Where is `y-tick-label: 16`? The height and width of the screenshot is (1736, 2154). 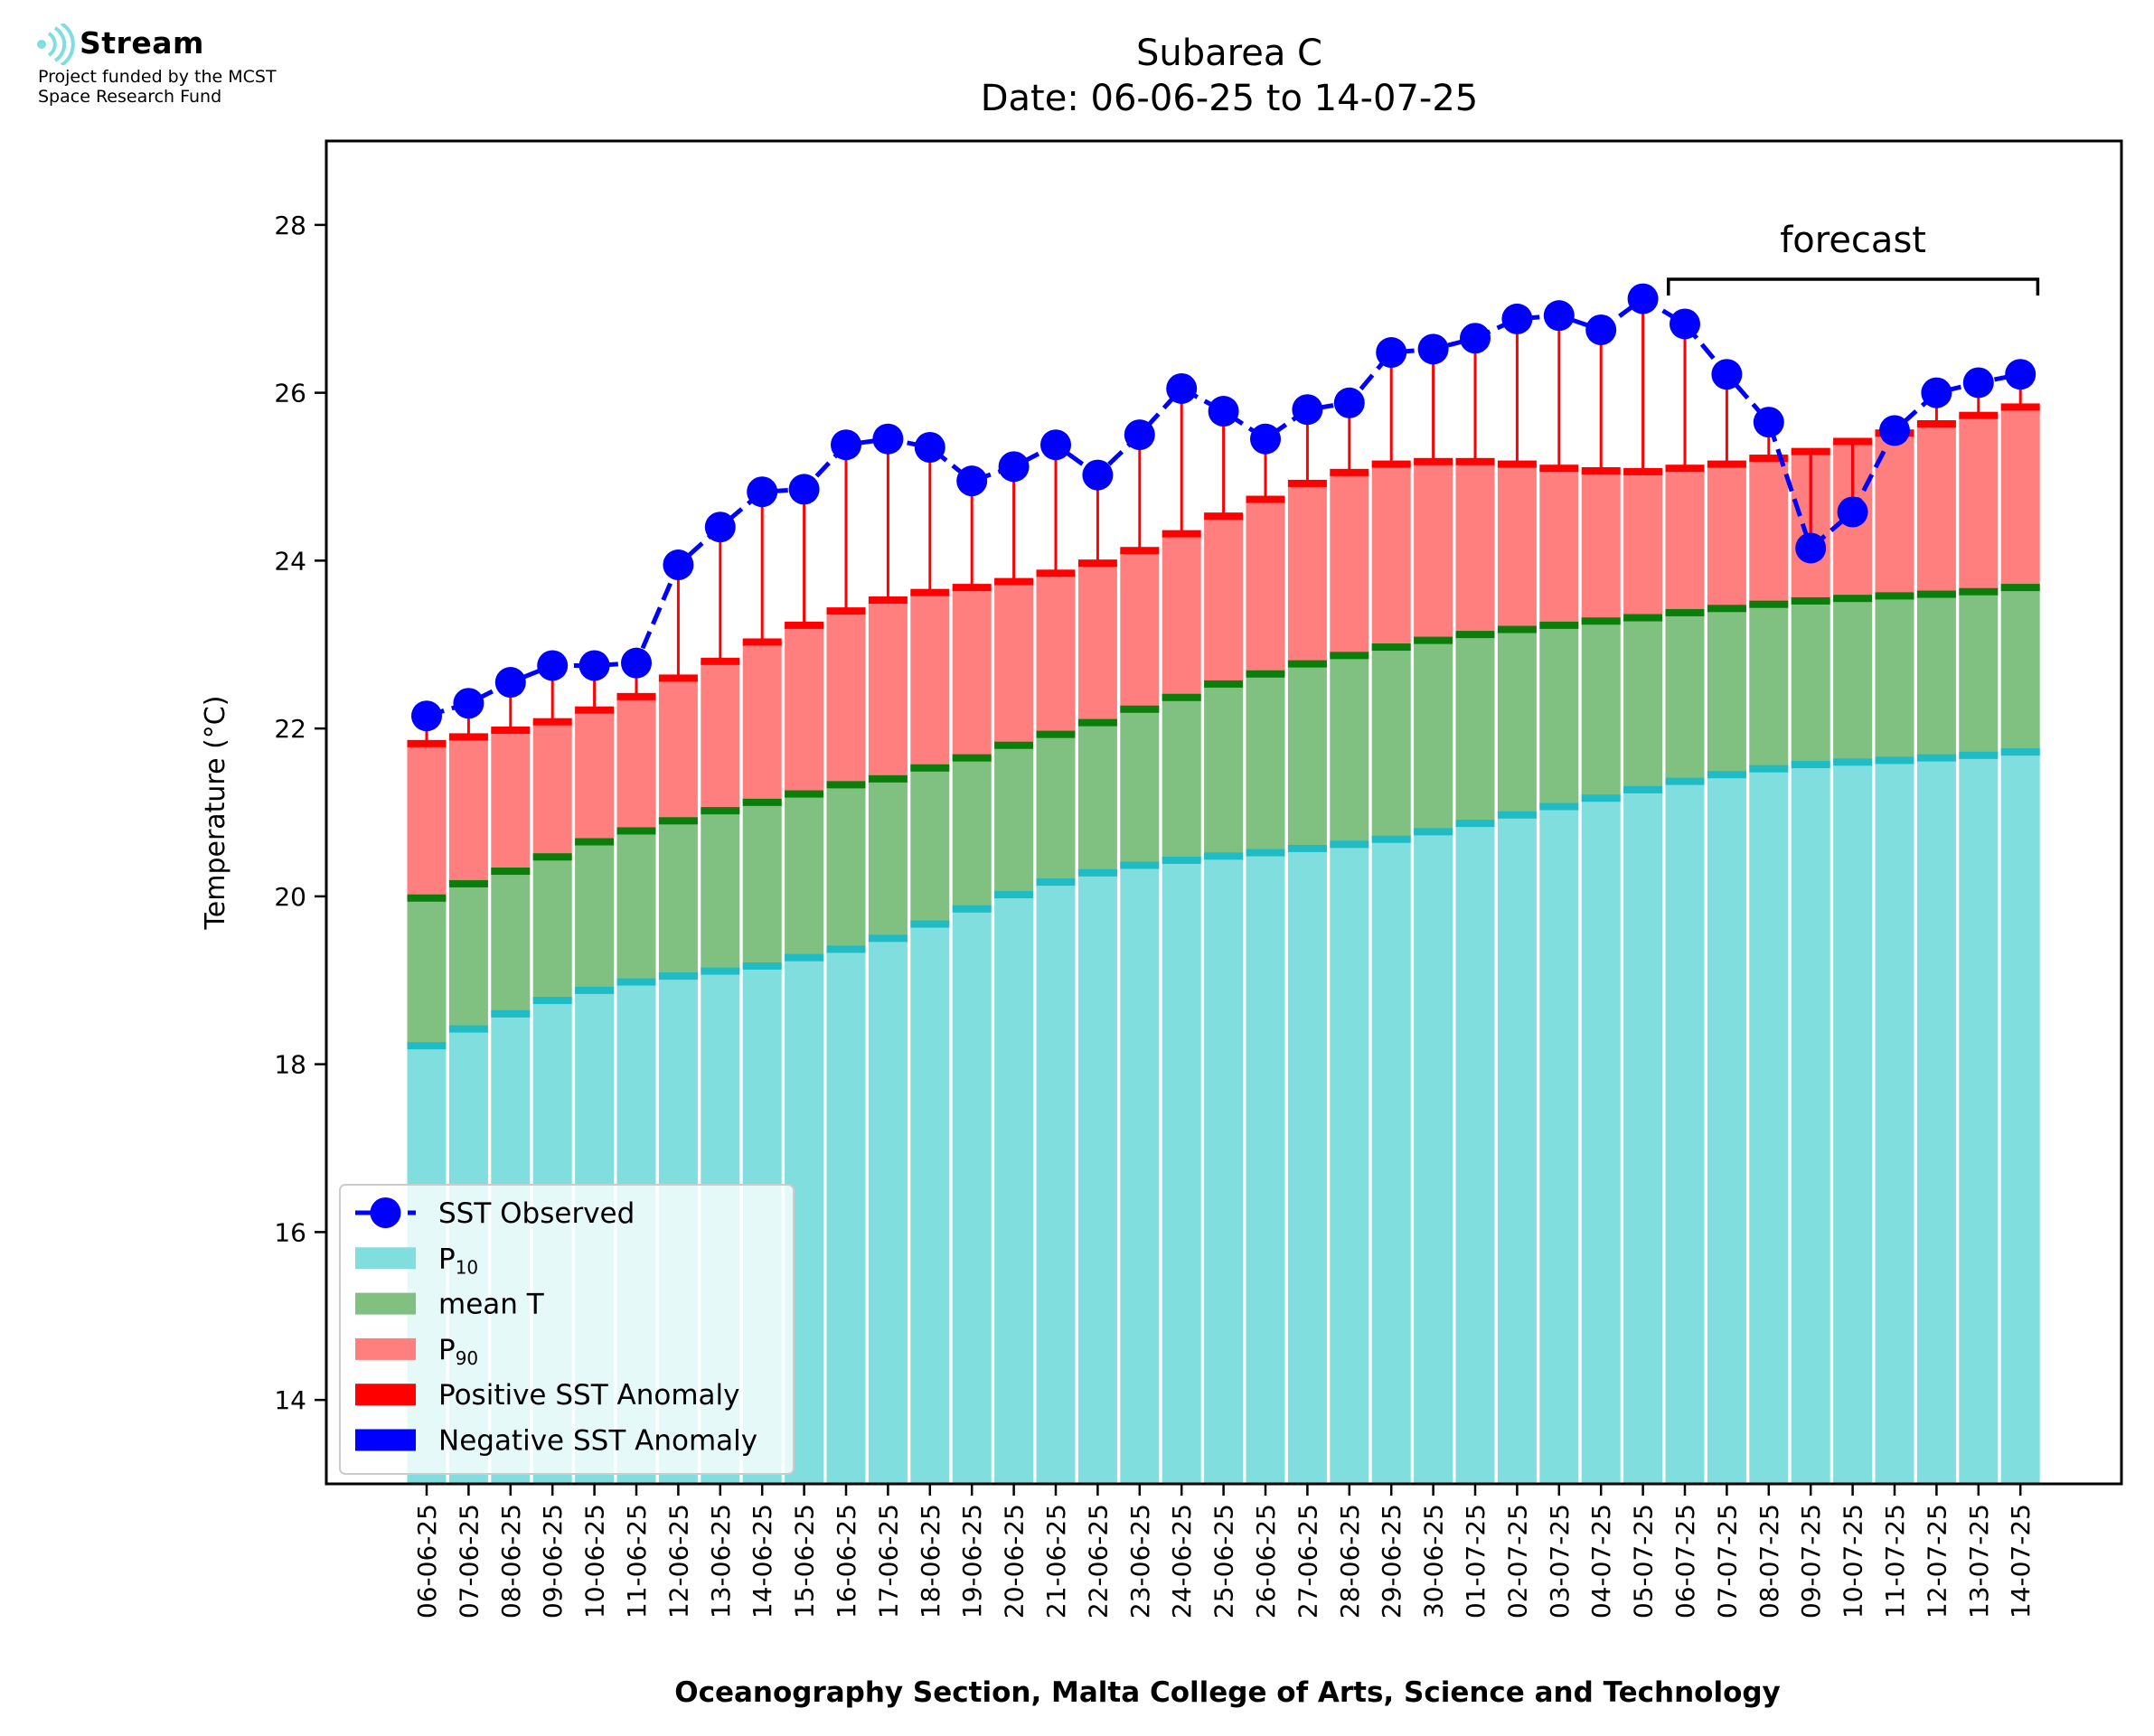
y-tick-label: 16 is located at coordinates (290, 1232).